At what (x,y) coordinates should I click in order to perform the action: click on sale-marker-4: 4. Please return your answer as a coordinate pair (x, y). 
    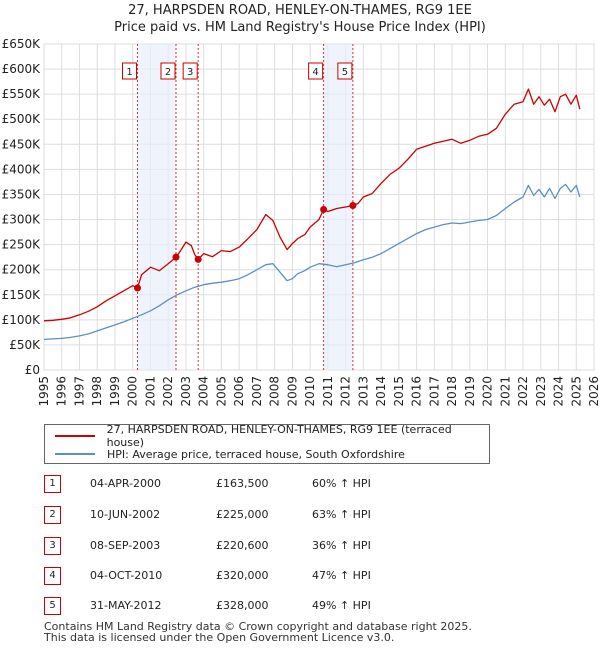
    Looking at the image, I should click on (316, 71).